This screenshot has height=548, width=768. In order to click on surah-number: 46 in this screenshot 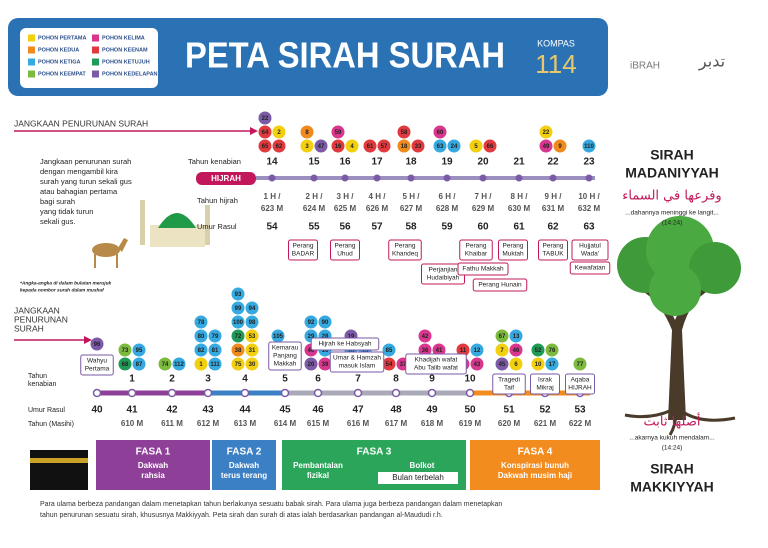, I will do `click(516, 351)`.